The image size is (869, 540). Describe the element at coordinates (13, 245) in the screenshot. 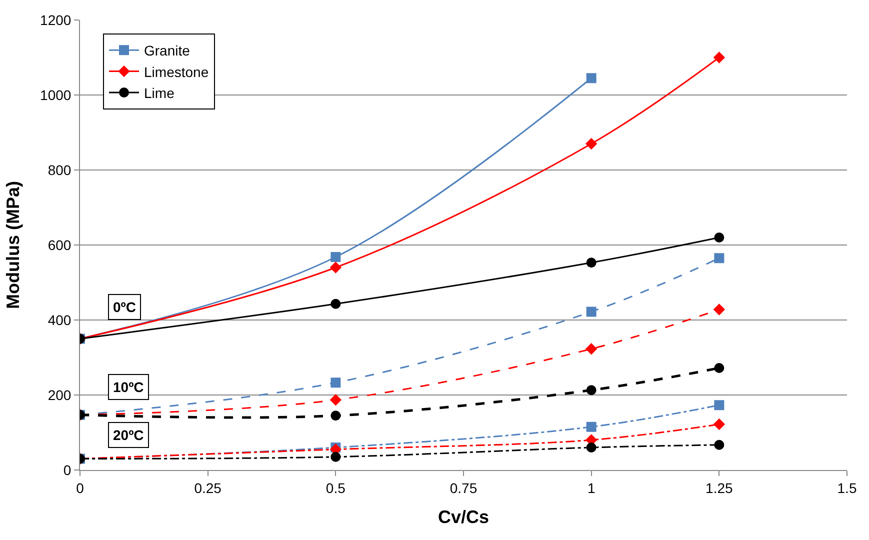

I see `y-axis-title: Modulus (MPa)` at that location.